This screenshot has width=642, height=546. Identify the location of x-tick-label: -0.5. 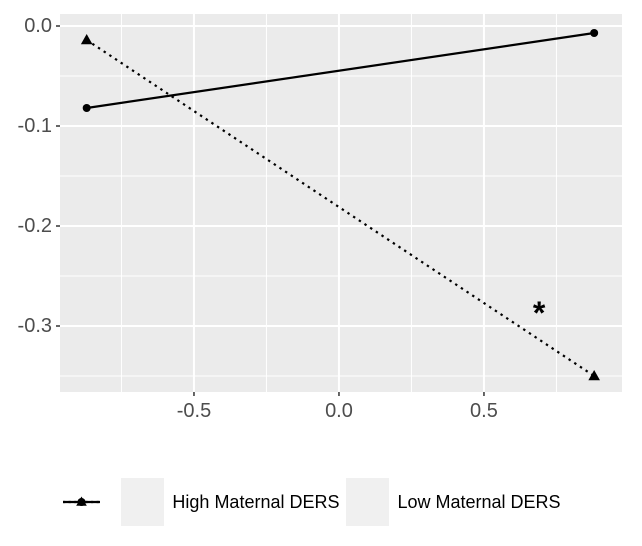
(194, 411).